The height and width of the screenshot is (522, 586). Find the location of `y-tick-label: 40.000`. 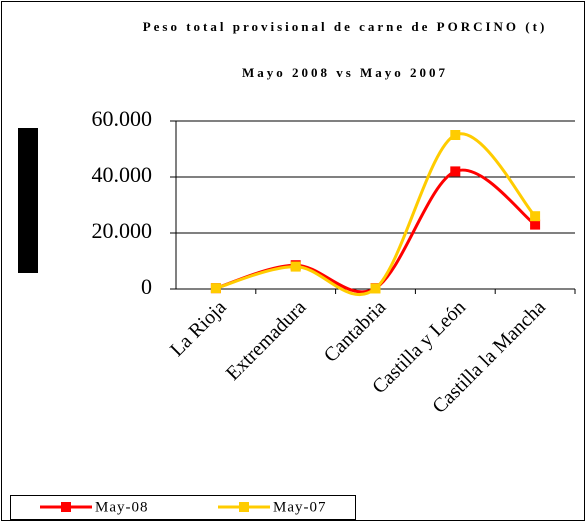

y-tick-label: 40.000 is located at coordinates (122, 174).